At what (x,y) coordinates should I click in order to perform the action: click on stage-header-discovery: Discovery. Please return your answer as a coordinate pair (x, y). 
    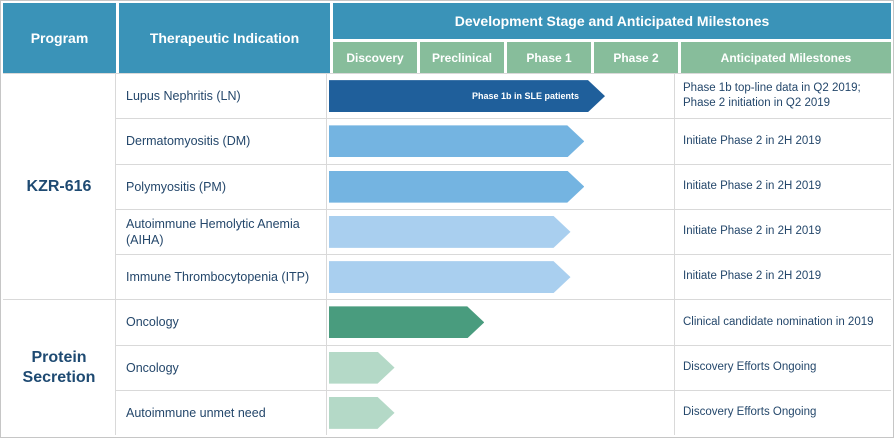
    Looking at the image, I should click on (375, 57).